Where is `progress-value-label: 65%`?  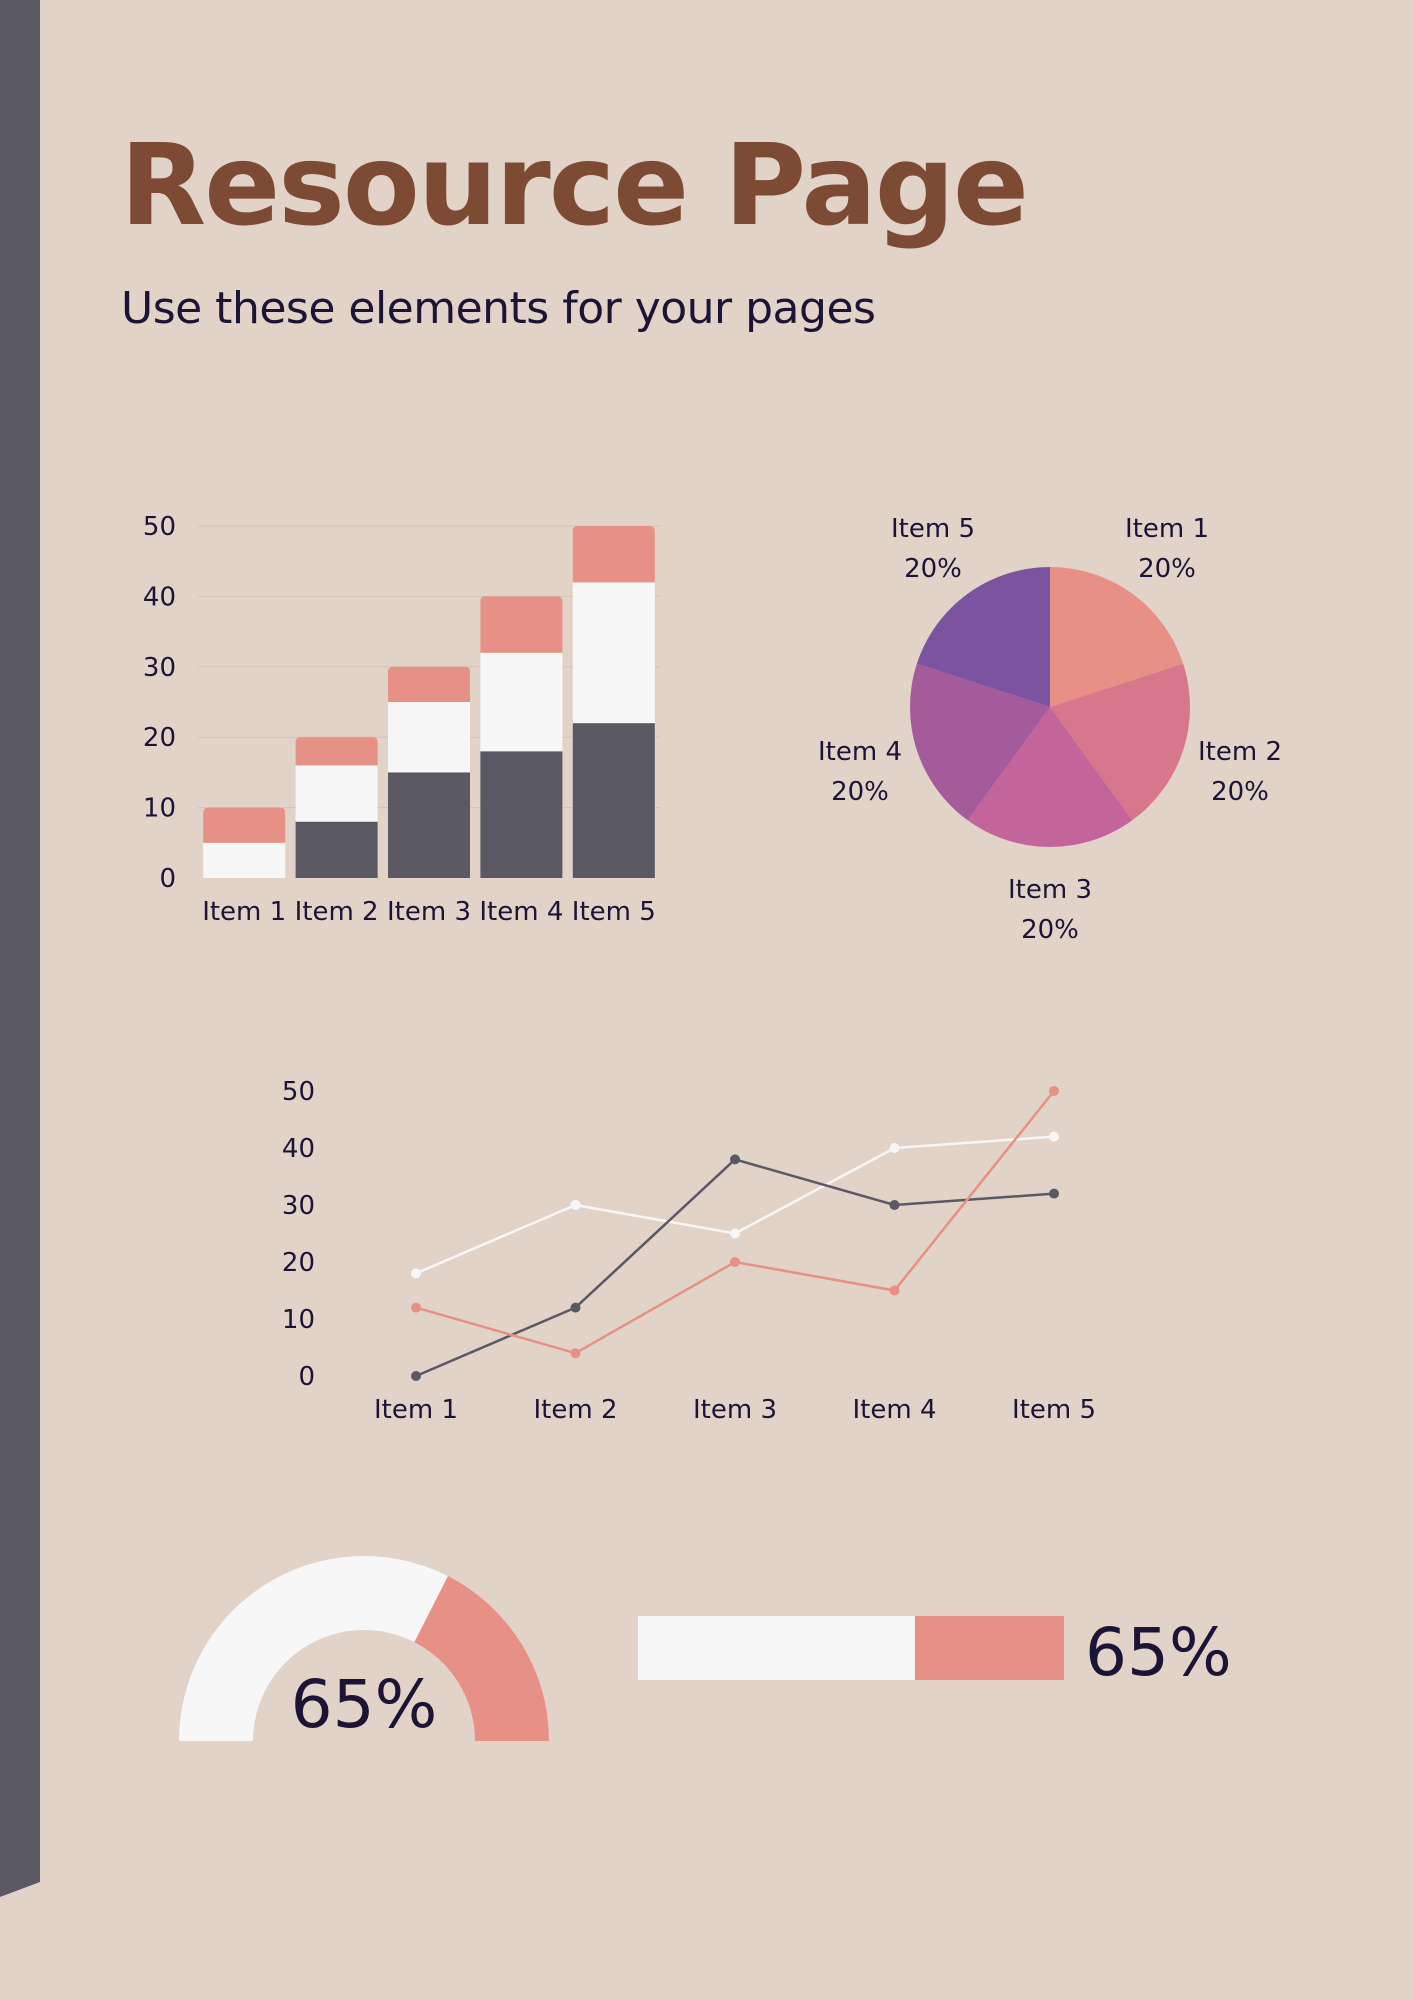 progress-value-label: 65% is located at coordinates (1158, 1652).